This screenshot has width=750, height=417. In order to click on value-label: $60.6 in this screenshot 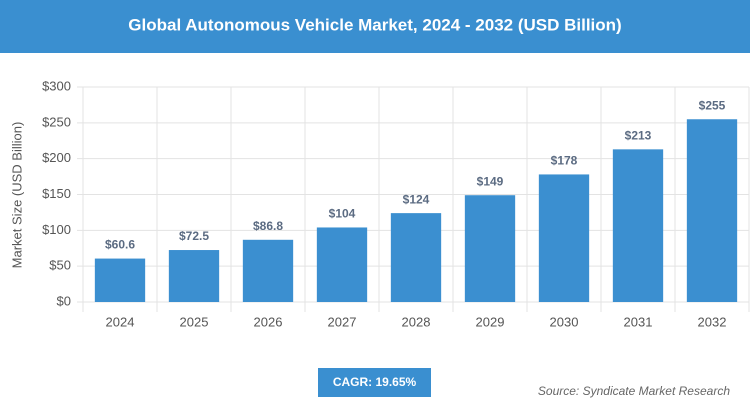, I will do `click(120, 245)`.